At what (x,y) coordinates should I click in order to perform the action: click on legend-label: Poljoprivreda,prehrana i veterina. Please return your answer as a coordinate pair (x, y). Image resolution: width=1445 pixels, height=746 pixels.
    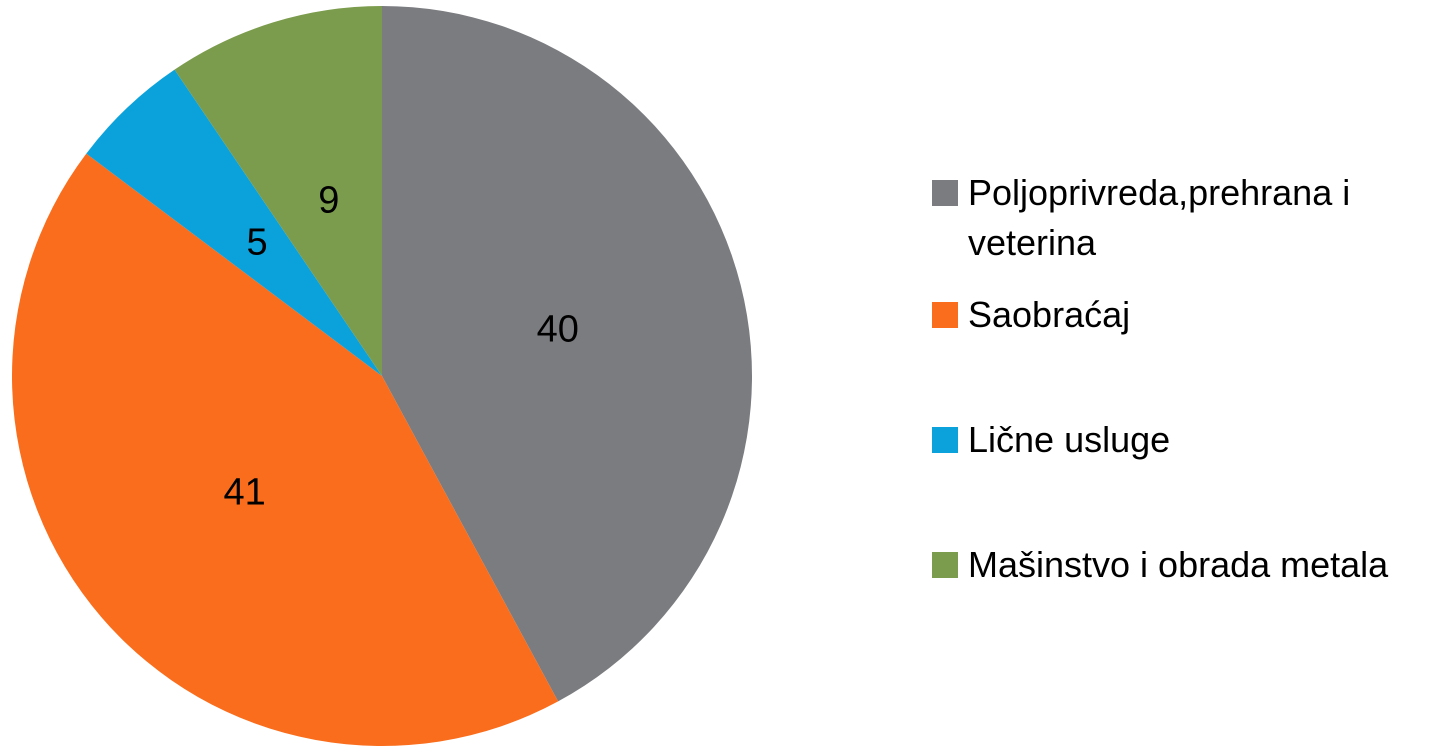
    Looking at the image, I should click on (1159, 217).